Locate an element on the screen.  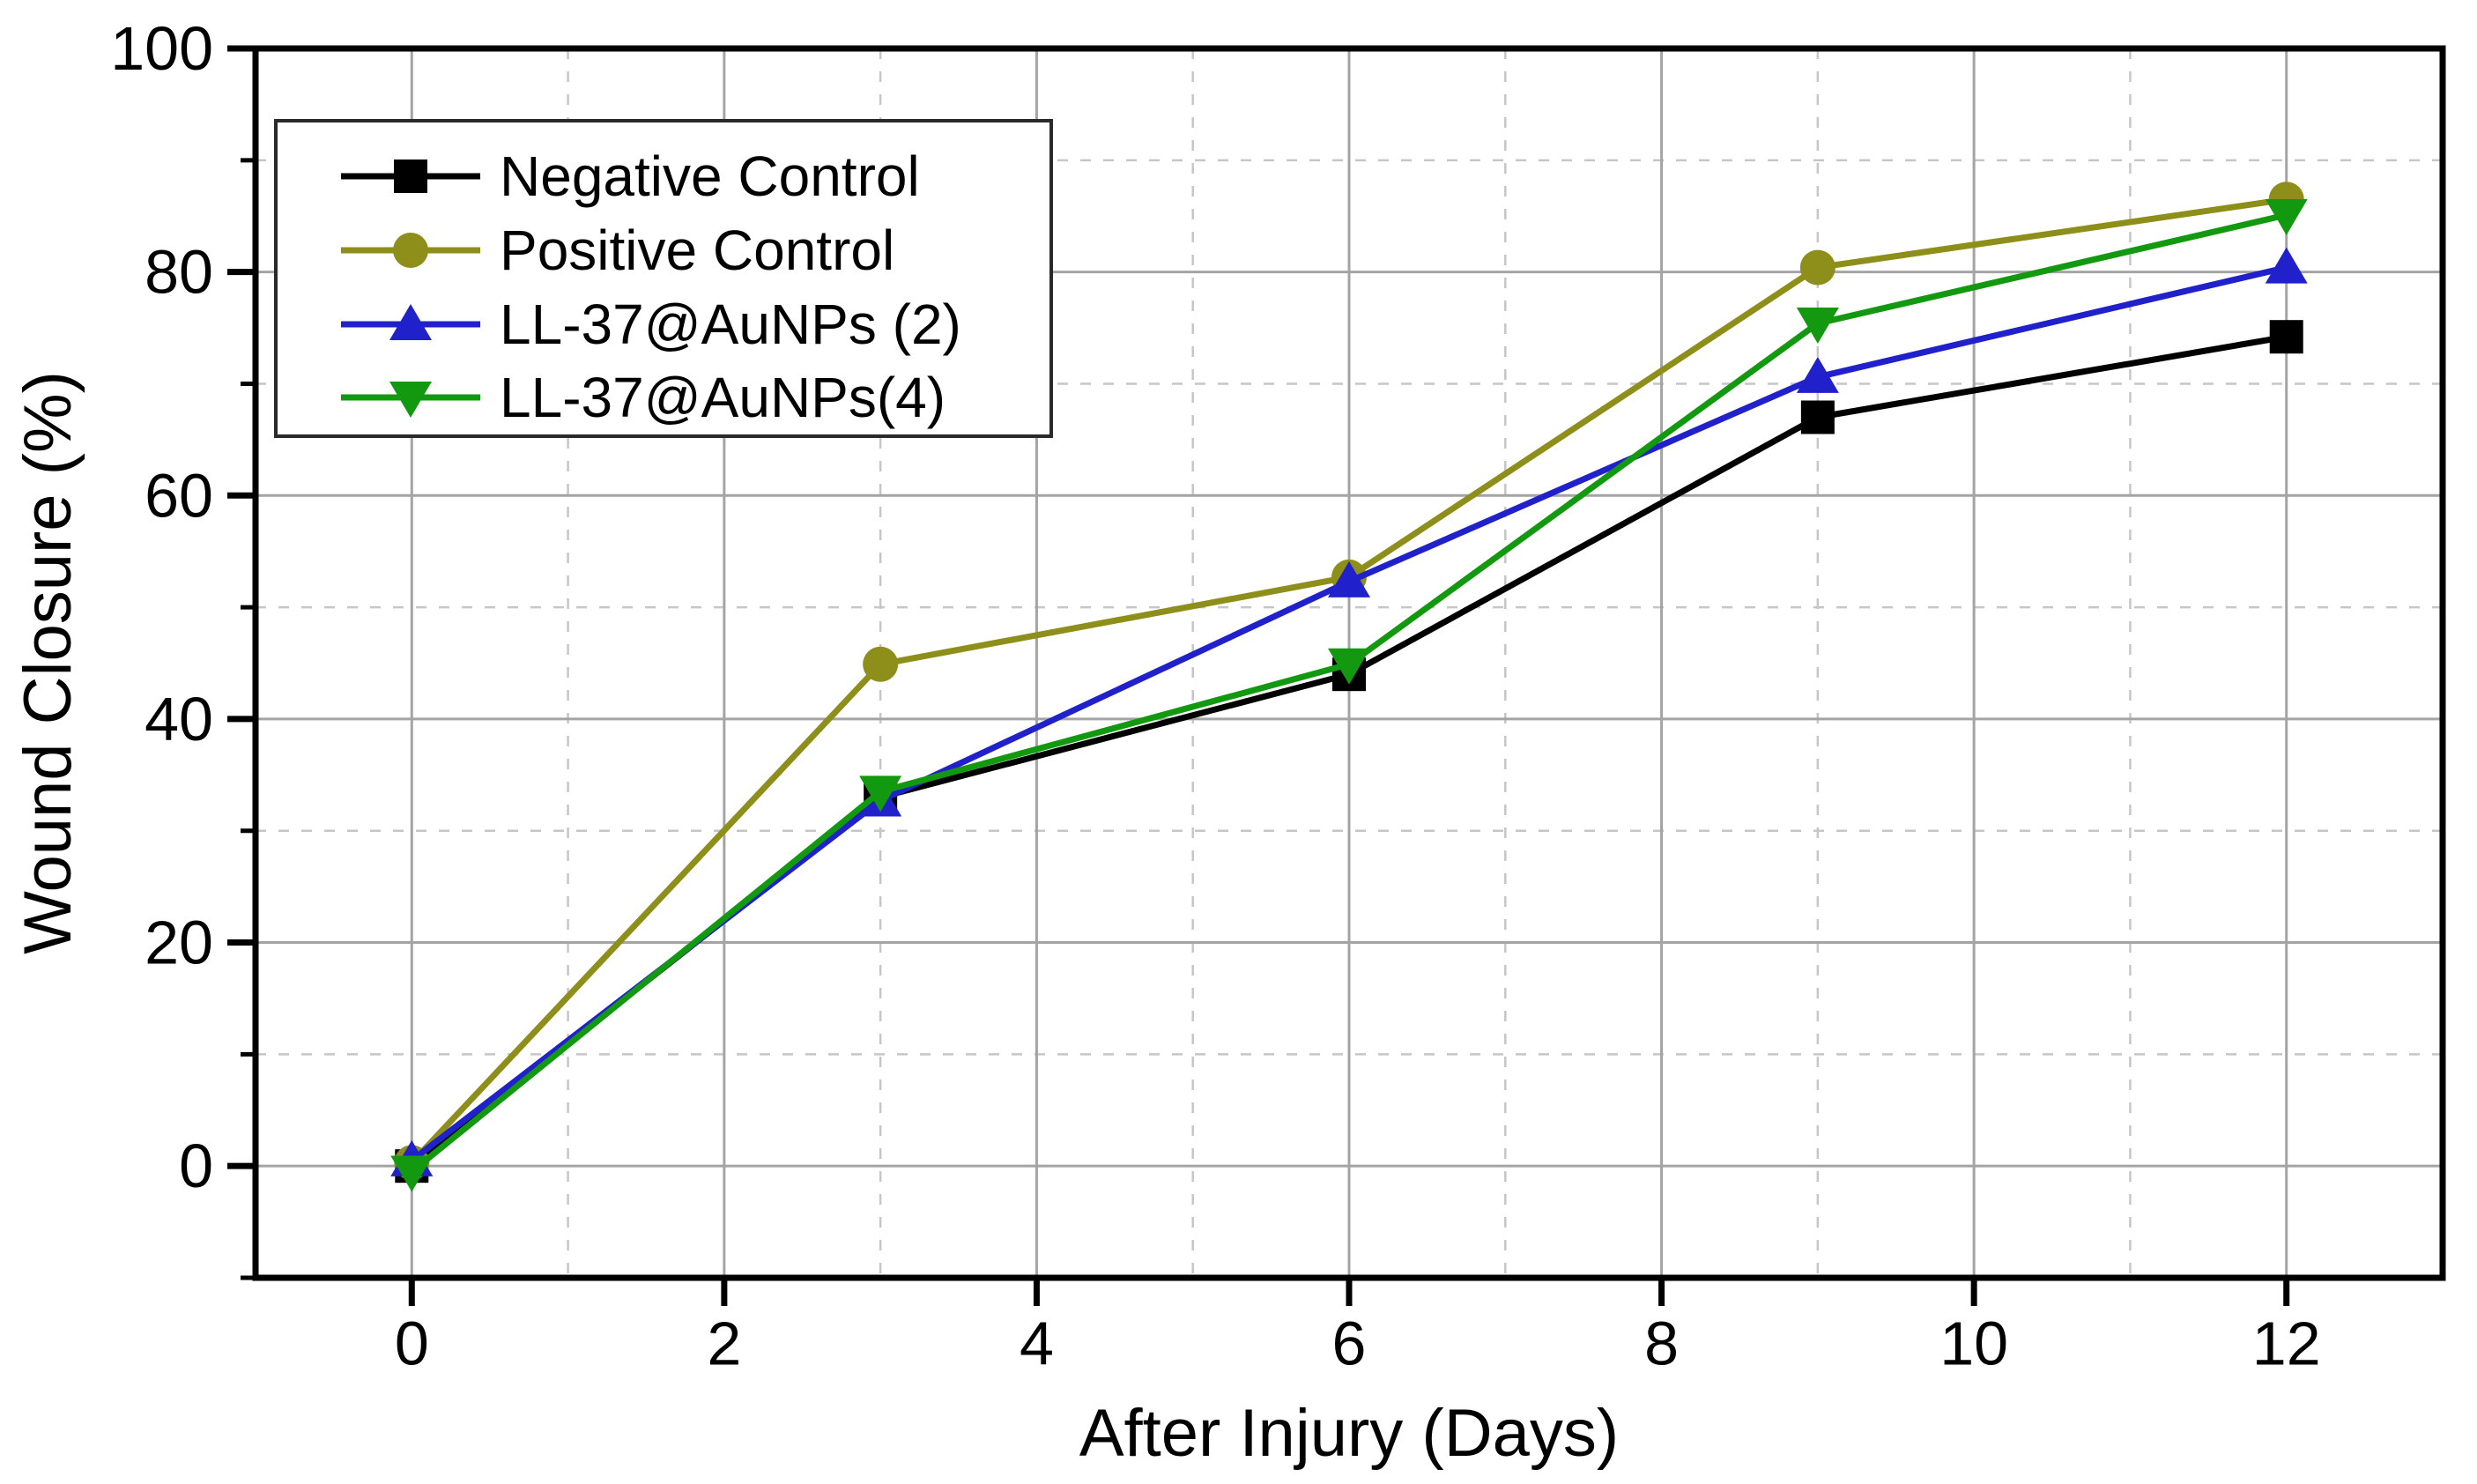
legend-entry: Negative Control is located at coordinates (630, 176).